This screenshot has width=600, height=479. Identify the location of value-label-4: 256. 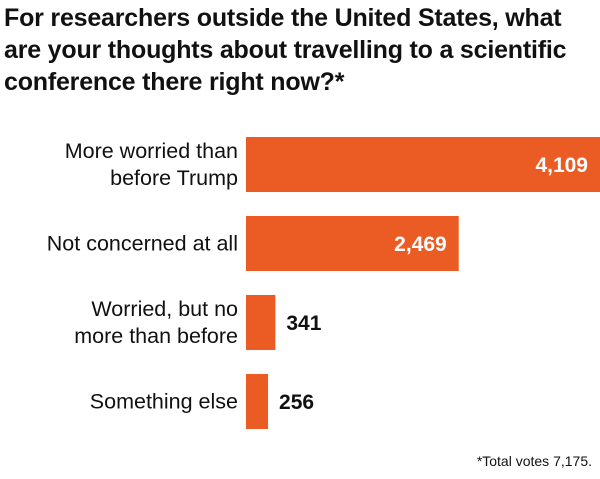
(296, 402).